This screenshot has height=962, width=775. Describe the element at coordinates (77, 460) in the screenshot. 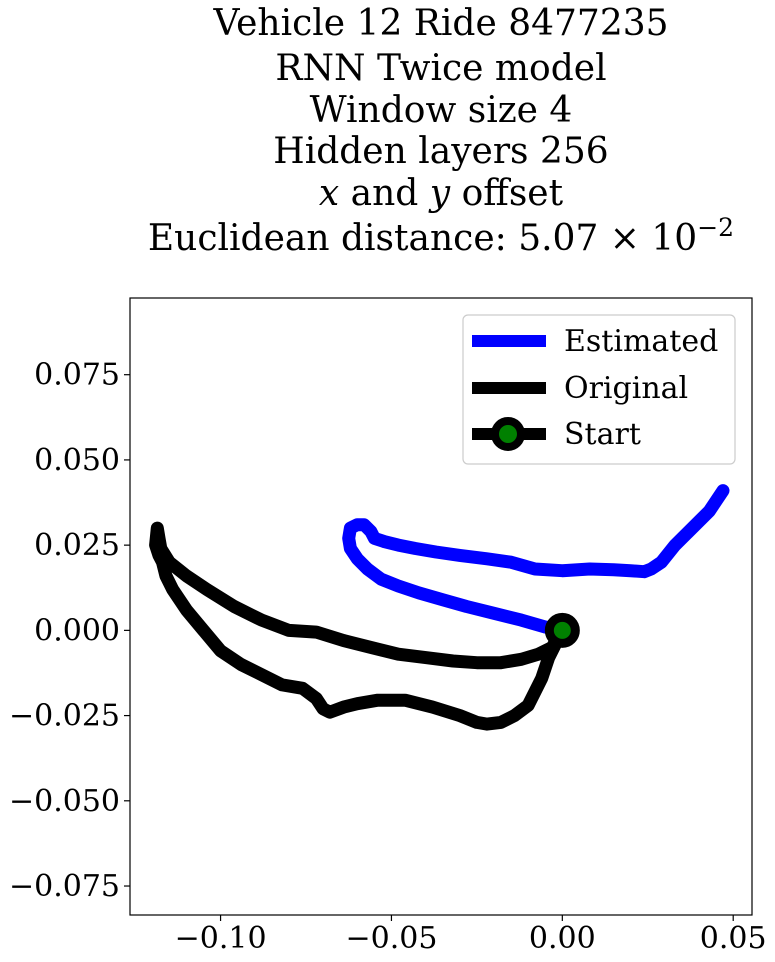

I see `y-tick-label: 0.050` at that location.